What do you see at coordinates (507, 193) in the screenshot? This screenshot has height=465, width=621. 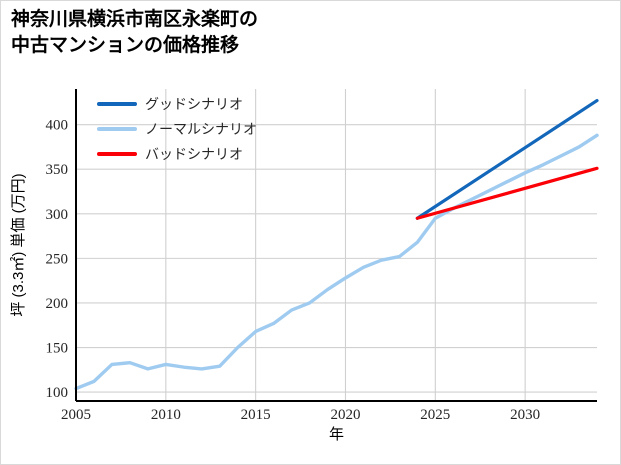 I see `series-line-バッドシナリオ` at bounding box center [507, 193].